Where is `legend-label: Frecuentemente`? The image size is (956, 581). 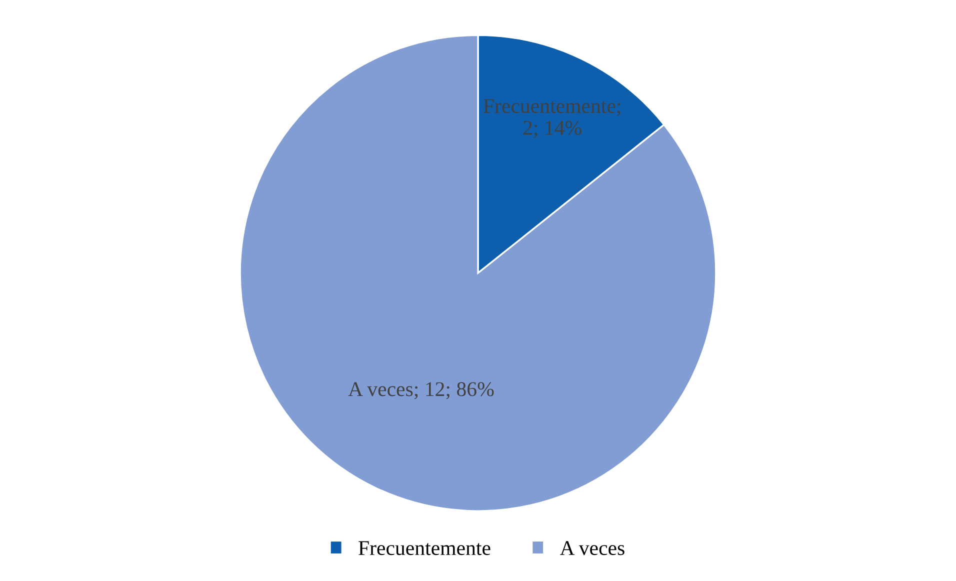 legend-label: Frecuentemente is located at coordinates (424, 548).